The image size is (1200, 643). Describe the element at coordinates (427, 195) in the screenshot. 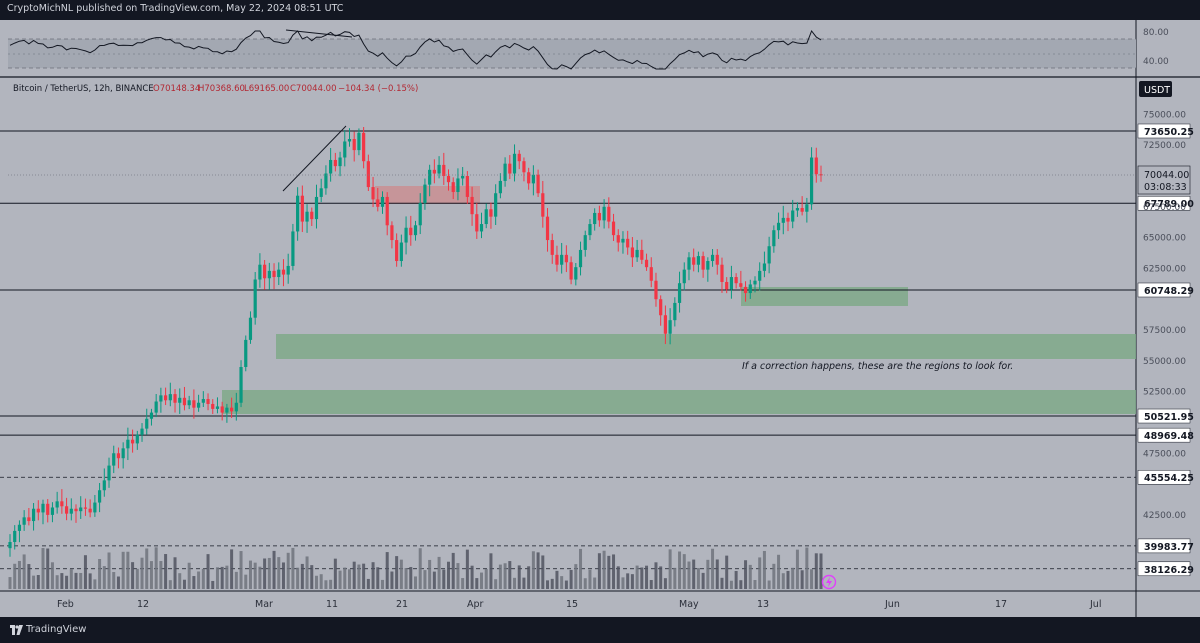

I see `resistance-zone` at that location.